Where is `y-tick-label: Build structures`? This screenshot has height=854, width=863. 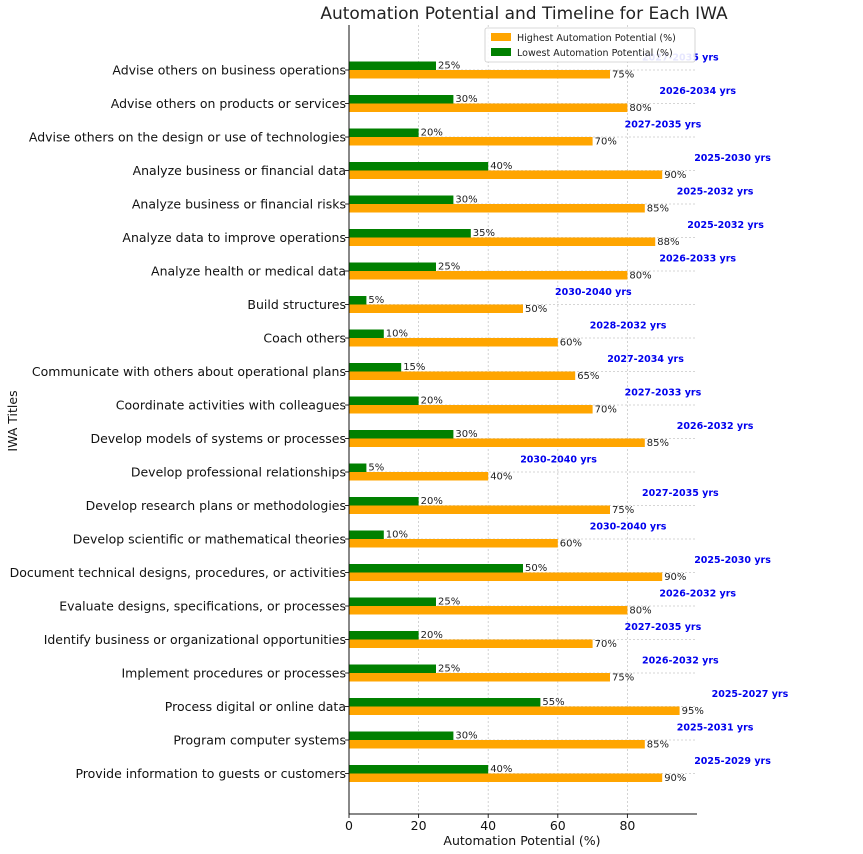
y-tick-label: Build structures is located at coordinates (296, 304).